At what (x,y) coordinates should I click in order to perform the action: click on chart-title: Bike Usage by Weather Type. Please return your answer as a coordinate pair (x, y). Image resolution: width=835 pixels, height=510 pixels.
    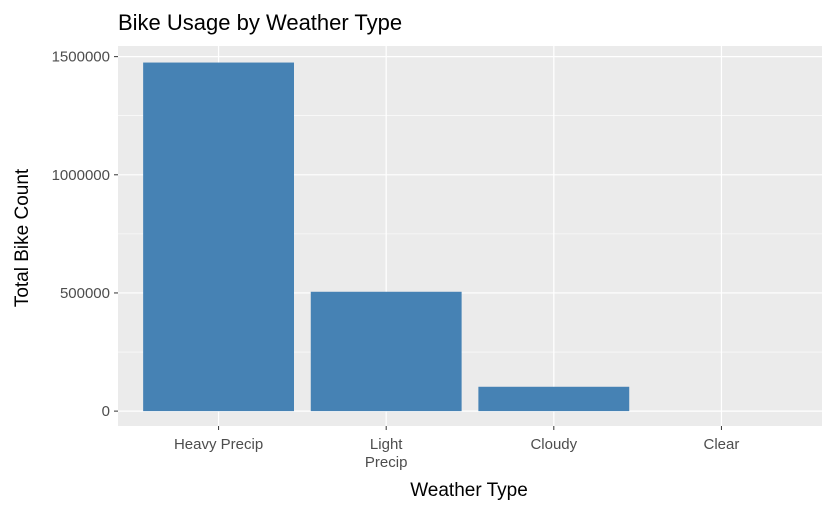
    Looking at the image, I should click on (260, 22).